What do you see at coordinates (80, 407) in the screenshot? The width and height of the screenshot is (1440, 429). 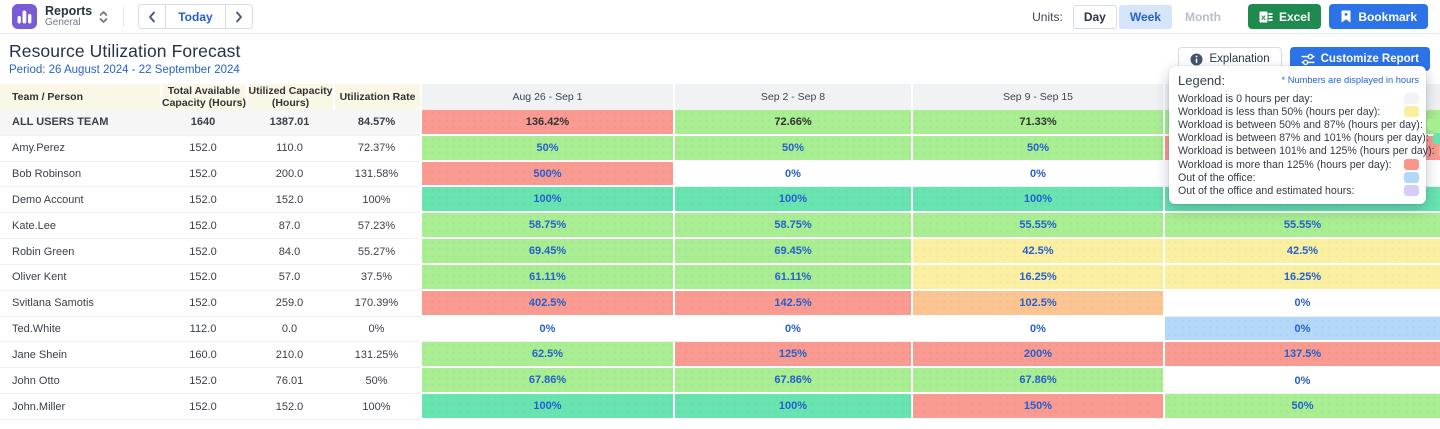 I see `person-name-cell: John.Miller` at bounding box center [80, 407].